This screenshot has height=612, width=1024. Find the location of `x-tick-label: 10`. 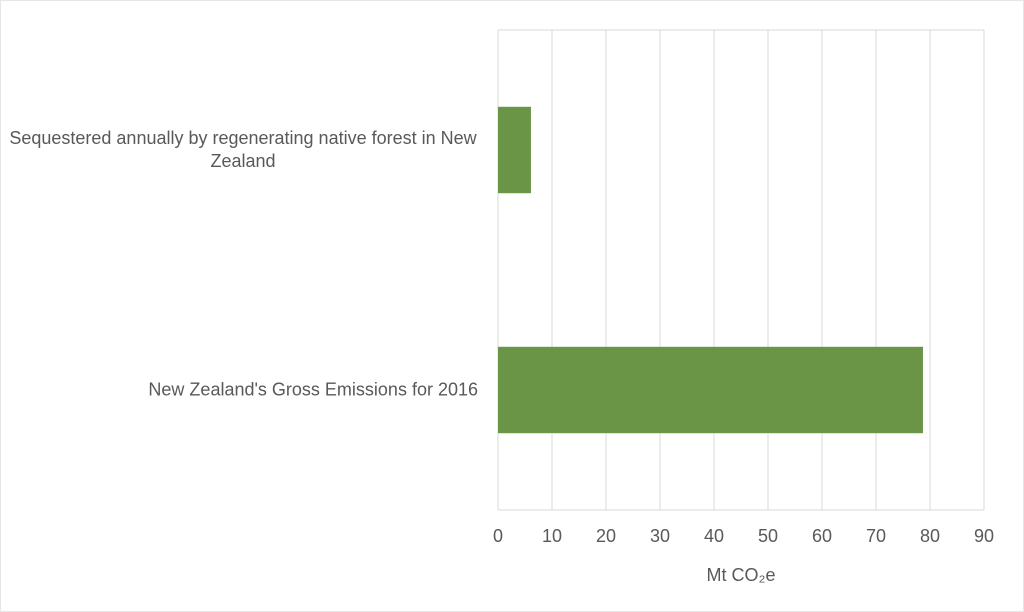

x-tick-label: 10 is located at coordinates (552, 536).